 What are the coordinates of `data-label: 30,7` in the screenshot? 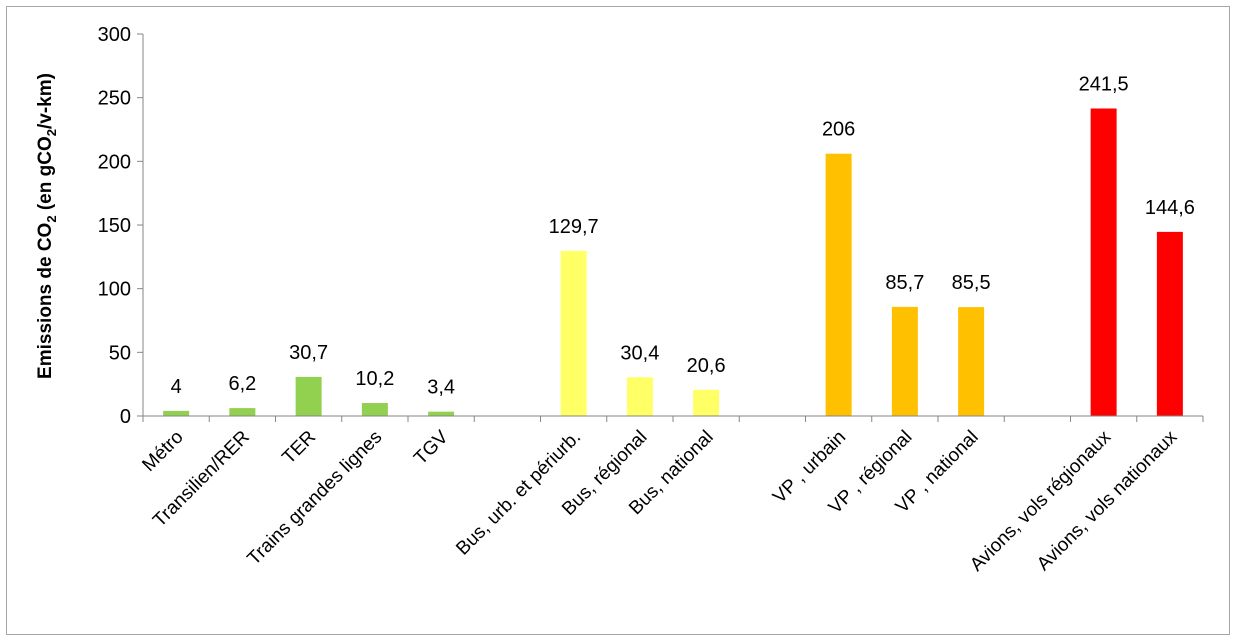 It's located at (308, 353).